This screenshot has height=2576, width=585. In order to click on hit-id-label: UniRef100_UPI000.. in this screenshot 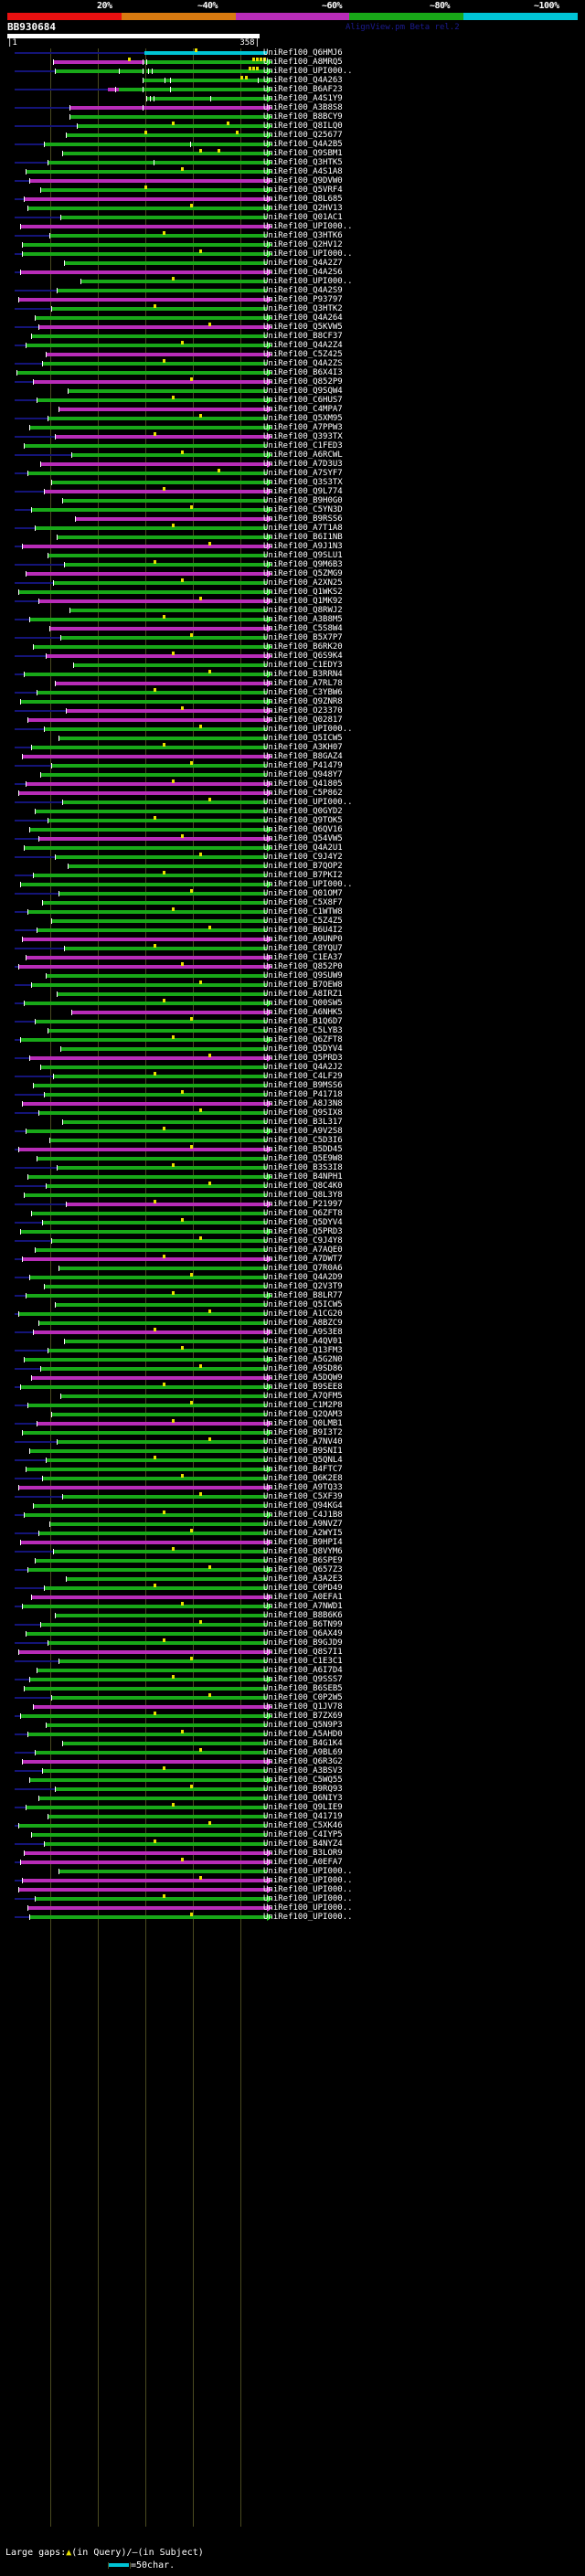, I will do `click(308, 1889)`.